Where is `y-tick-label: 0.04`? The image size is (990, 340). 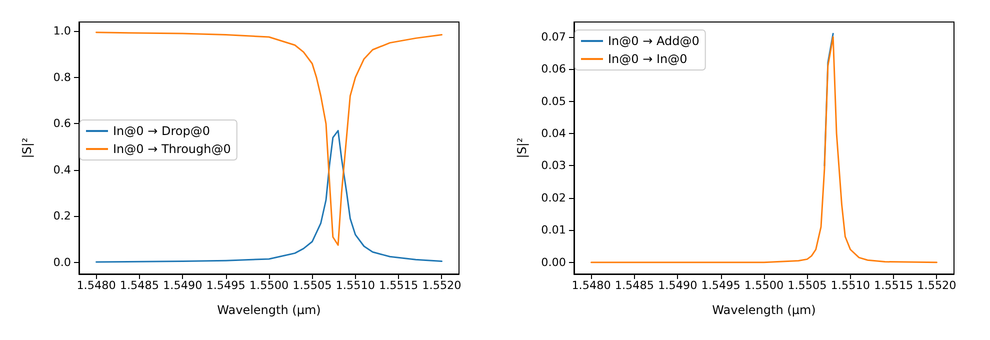
y-tick-label: 0.04 is located at coordinates (553, 133).